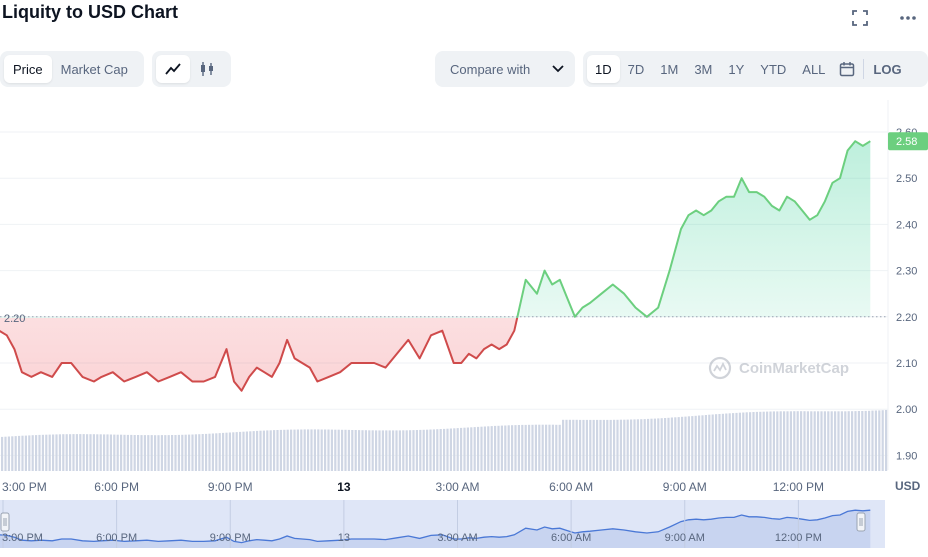  What do you see at coordinates (887, 69) in the screenshot?
I see `log-scale-toggle: LOG` at bounding box center [887, 69].